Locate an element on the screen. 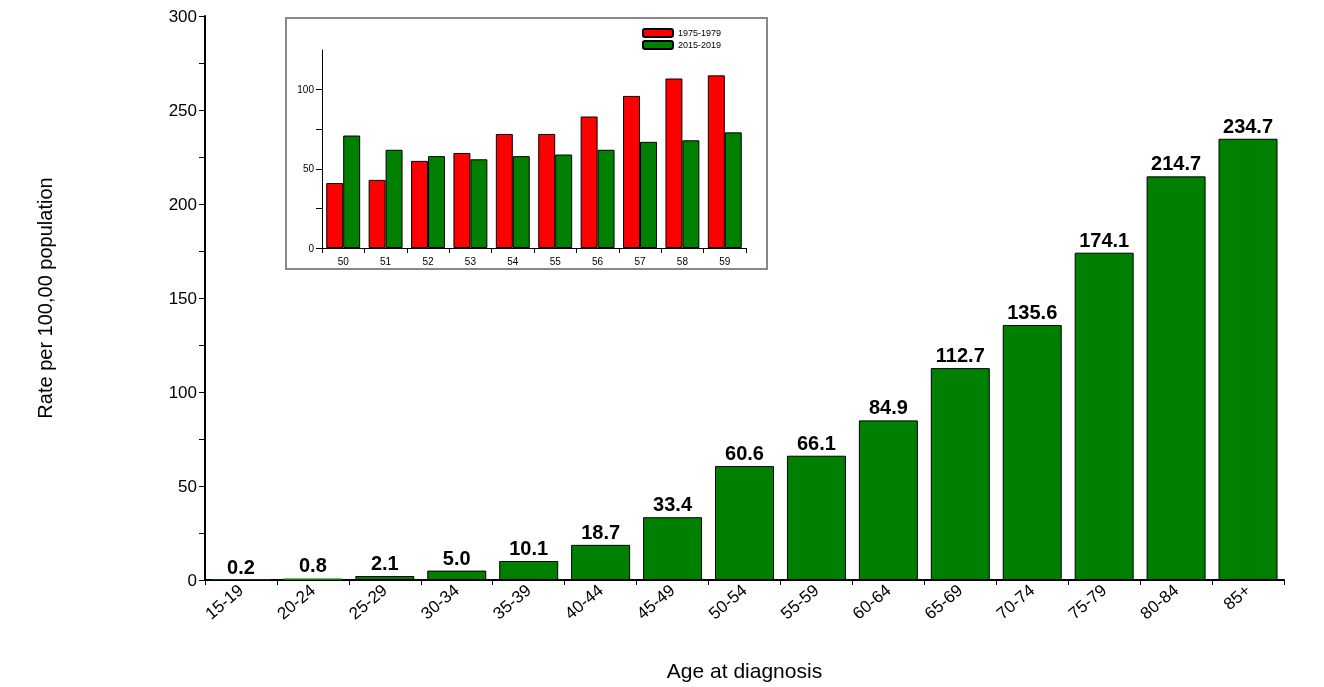 The height and width of the screenshot is (687, 1324). x-tick-label: 52 is located at coordinates (428, 261).